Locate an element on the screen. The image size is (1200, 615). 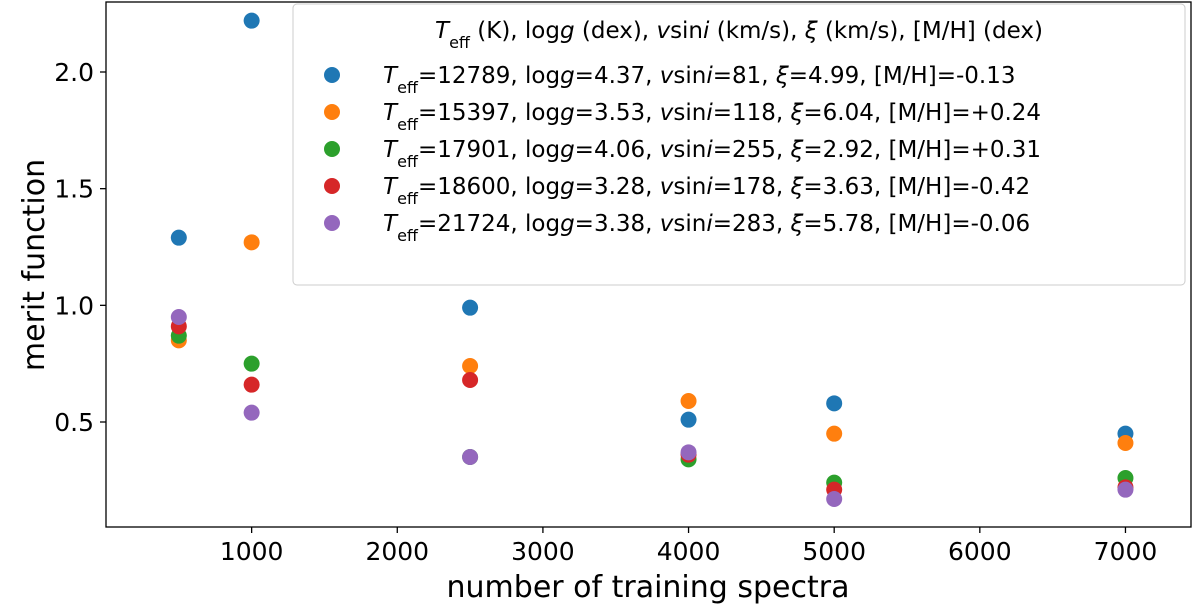
y-tick-label: 1.5 is located at coordinates (74, 189).